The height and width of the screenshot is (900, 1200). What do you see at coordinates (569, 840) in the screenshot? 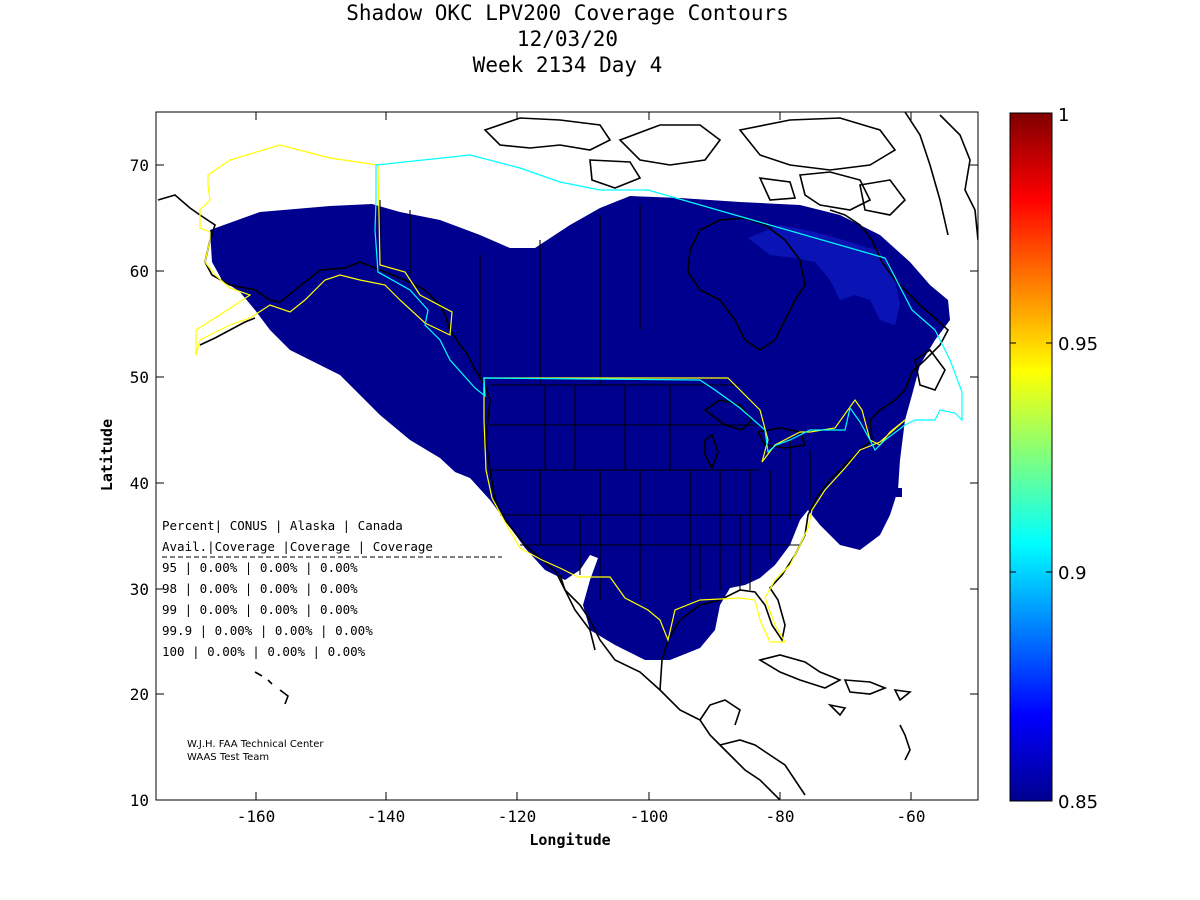
I see `x-axis-label: Longitude` at bounding box center [569, 840].